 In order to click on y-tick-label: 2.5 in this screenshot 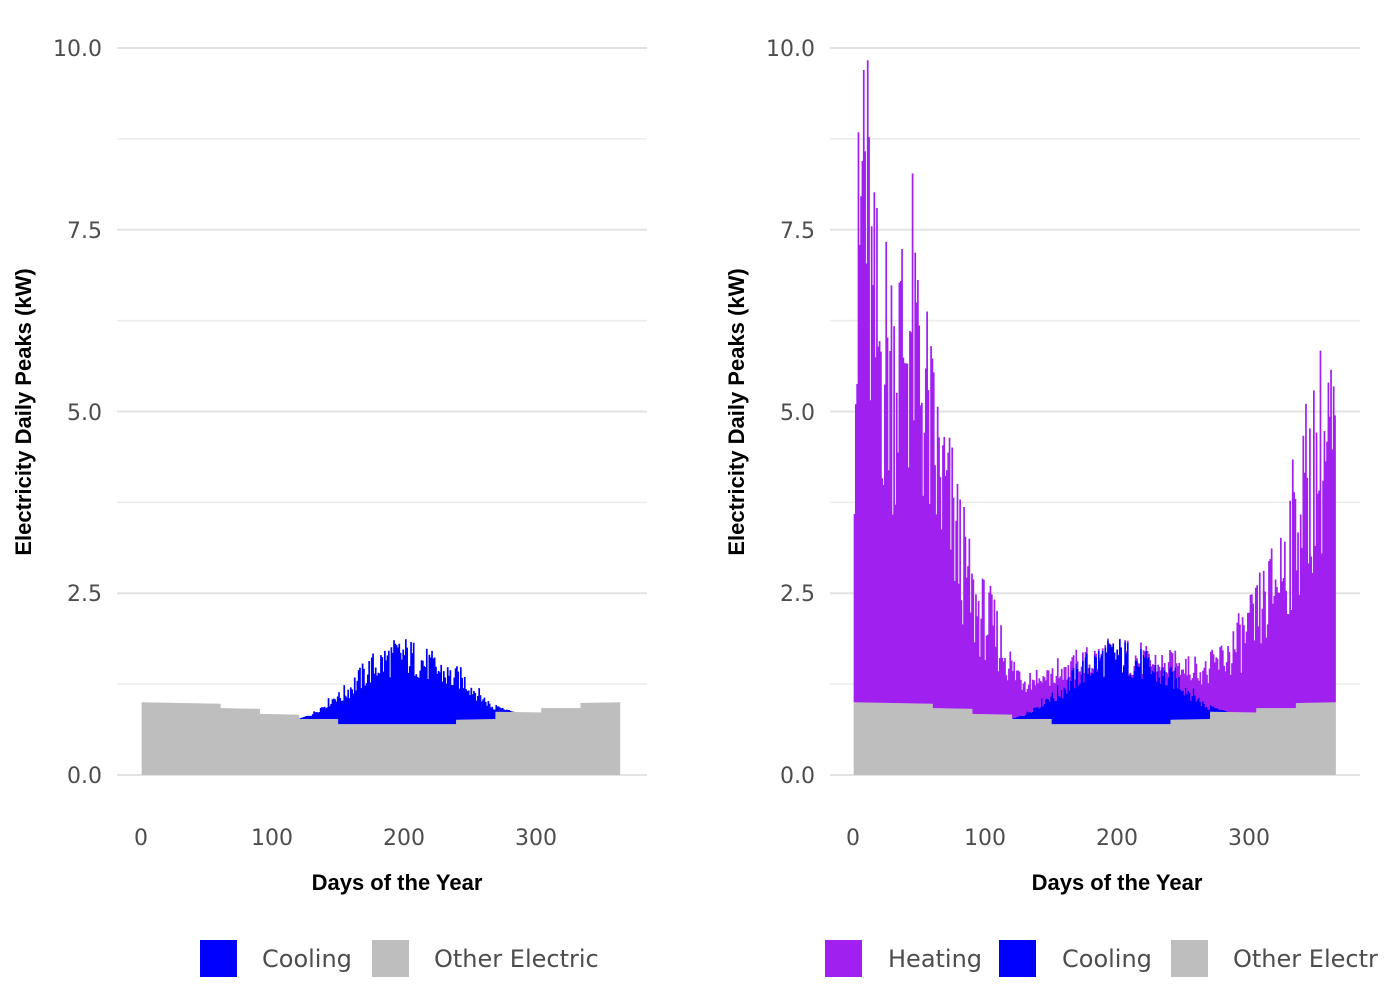, I will do `click(797, 594)`.